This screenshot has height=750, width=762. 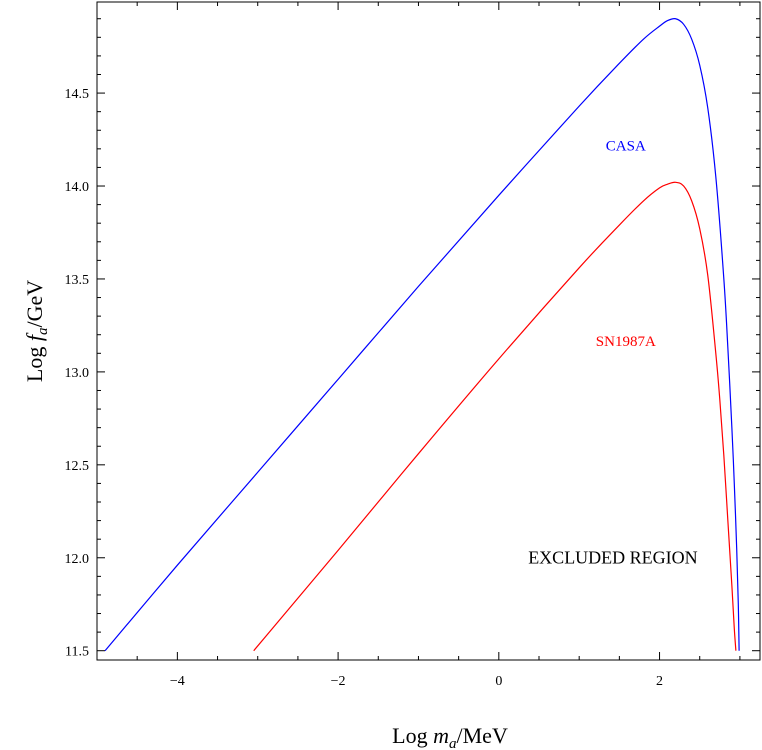 I want to click on y-tick-label: 14.0, so click(x=77, y=187).